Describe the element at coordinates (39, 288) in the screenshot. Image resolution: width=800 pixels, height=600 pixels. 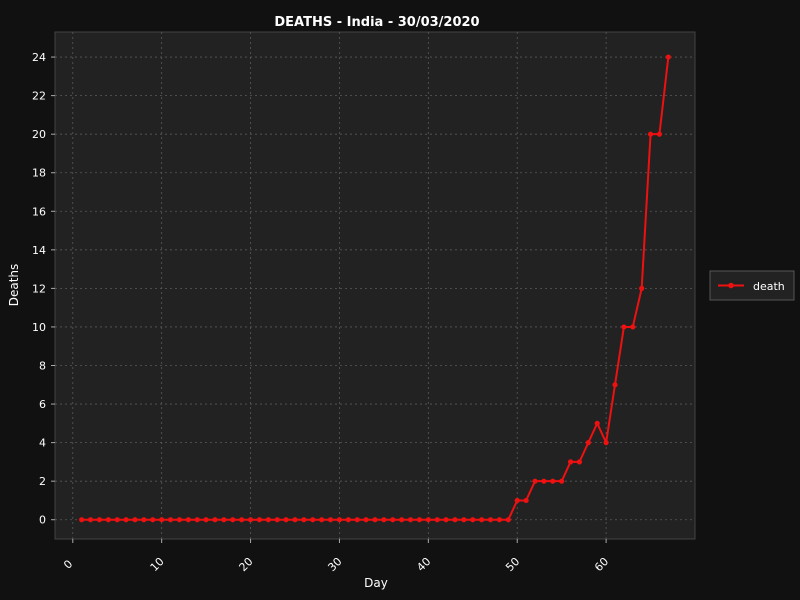
I see `y-tick-label: 12` at that location.